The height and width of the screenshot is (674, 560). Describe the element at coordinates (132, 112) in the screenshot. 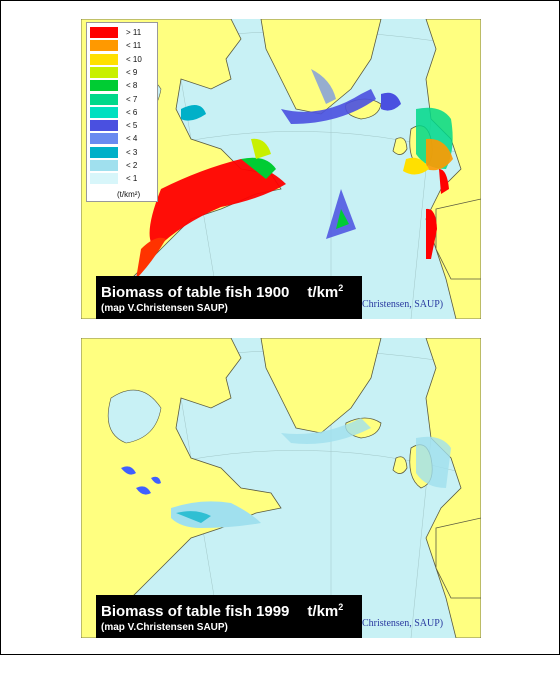

I see `legend-label: < 6` at that location.